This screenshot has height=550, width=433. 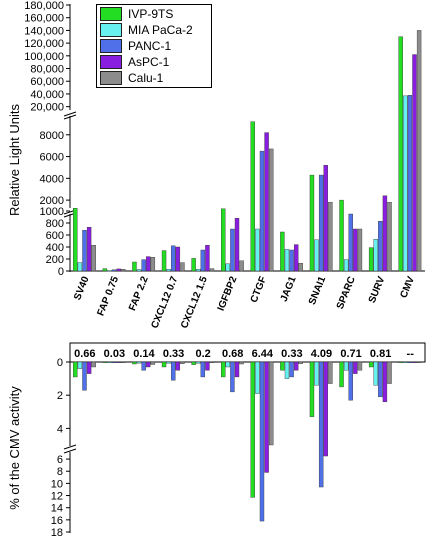 What do you see at coordinates (228, 294) in the screenshot?
I see `category-label: IGFBP2` at bounding box center [228, 294].